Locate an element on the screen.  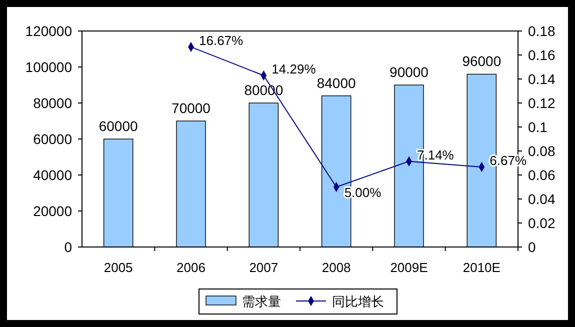
x-tick-label: 2007 is located at coordinates (263, 267).